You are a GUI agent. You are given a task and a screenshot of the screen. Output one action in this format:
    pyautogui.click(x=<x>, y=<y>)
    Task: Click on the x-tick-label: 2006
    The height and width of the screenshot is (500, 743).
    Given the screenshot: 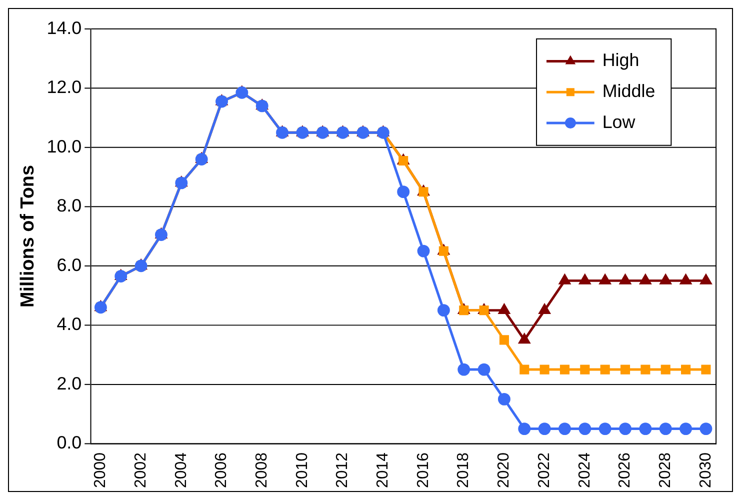 What is the action you would take?
    pyautogui.click(x=221, y=470)
    